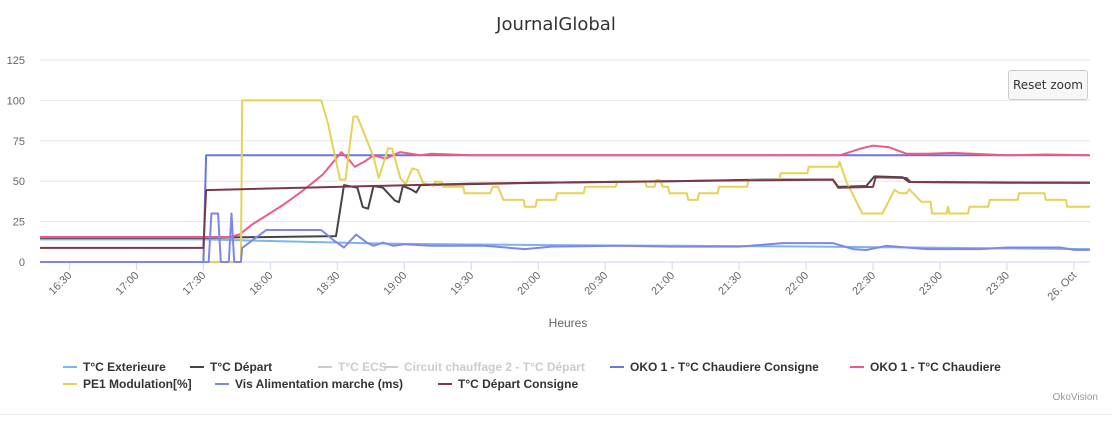 This screenshot has height=427, width=1112. I want to click on x-tick-label: 19:30, so click(462, 284).